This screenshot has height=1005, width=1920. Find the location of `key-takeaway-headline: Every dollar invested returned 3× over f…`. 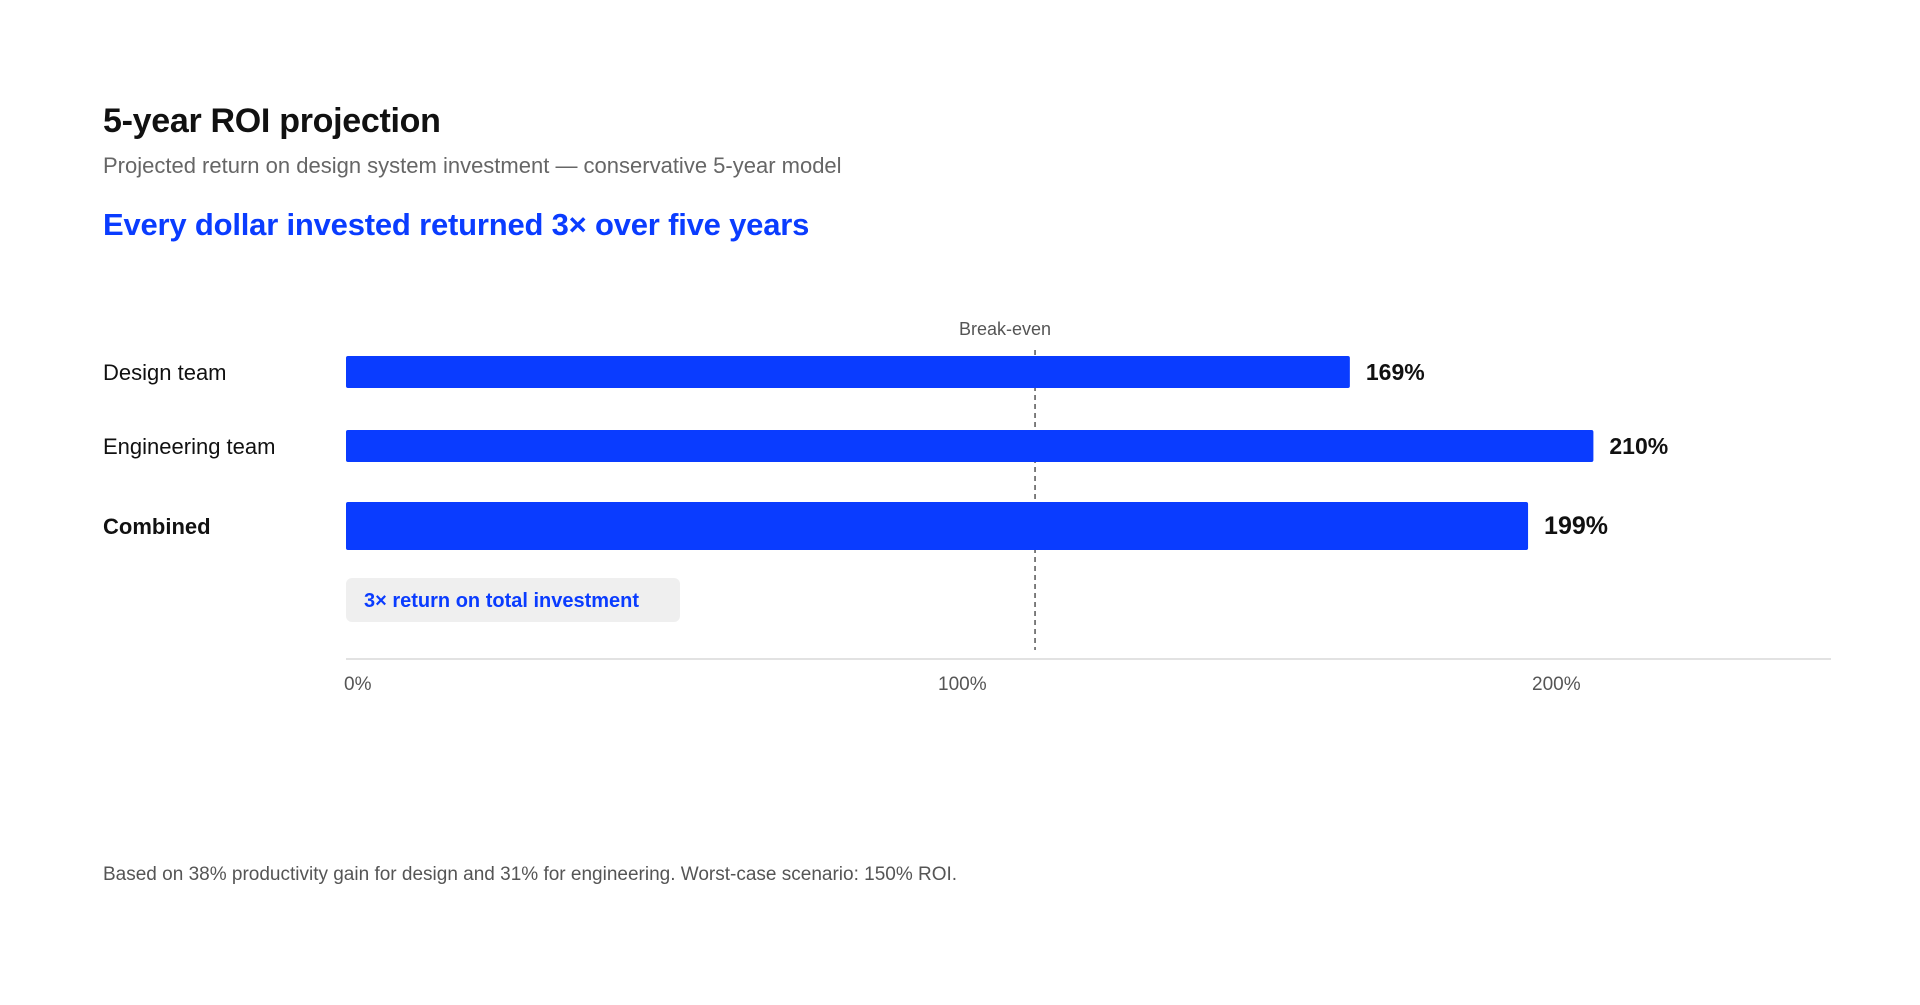

key-takeaway-headline: Every dollar invested returned 3× over f… is located at coordinates (456, 224).